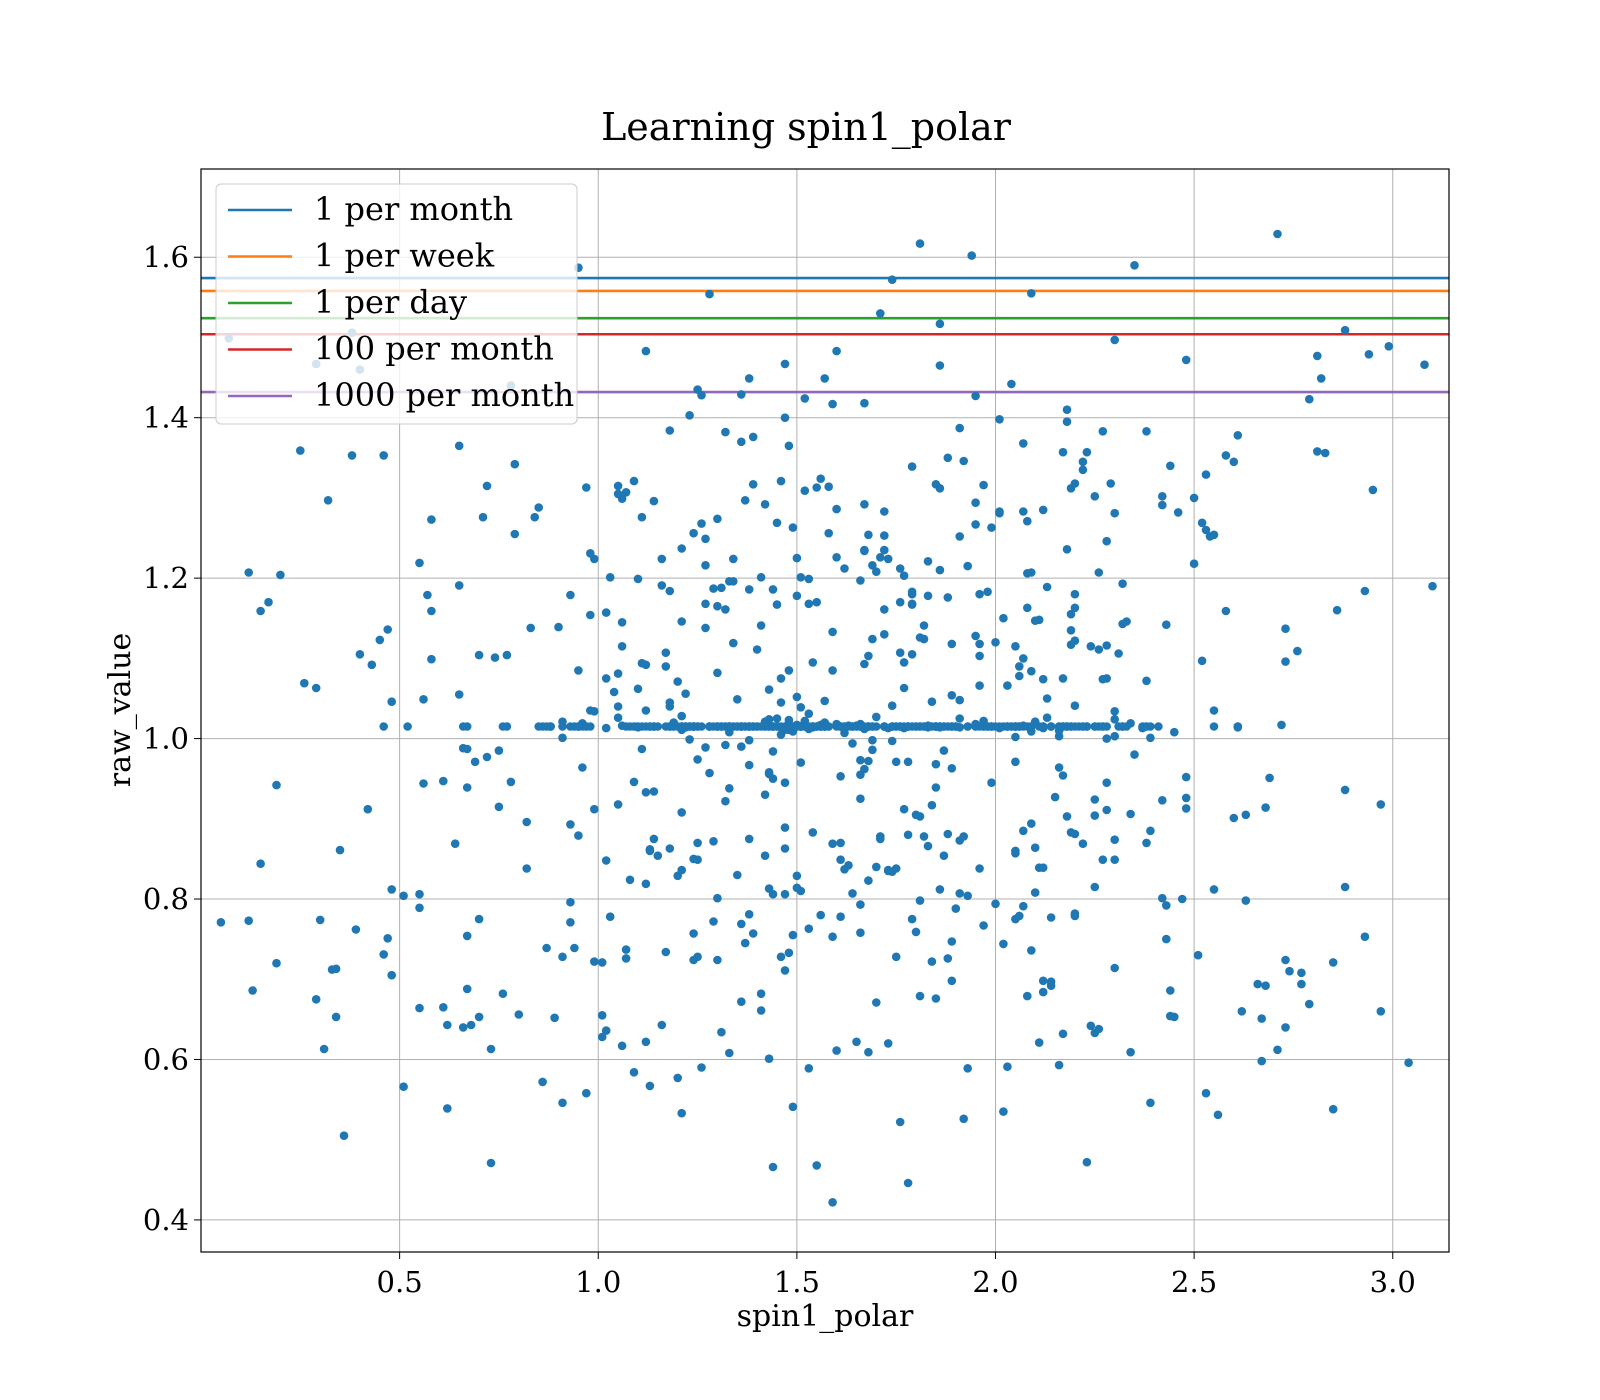 This screenshot has height=1400, width=1600. Describe the element at coordinates (166, 739) in the screenshot. I see `y-tick-label: 1.0` at that location.